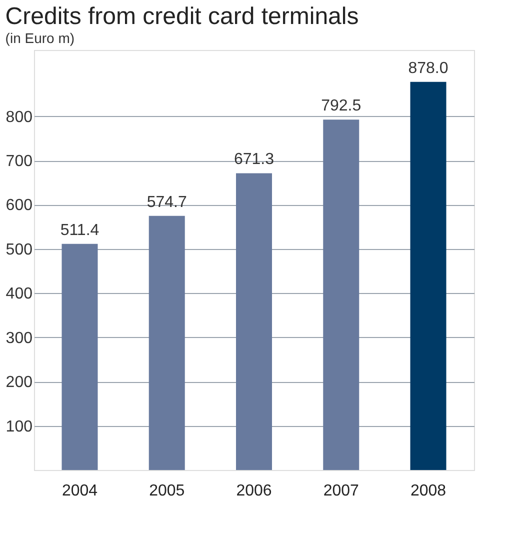  Describe the element at coordinates (182, 16) in the screenshot. I see `chart-title: Credits from credit card terminals` at that location.